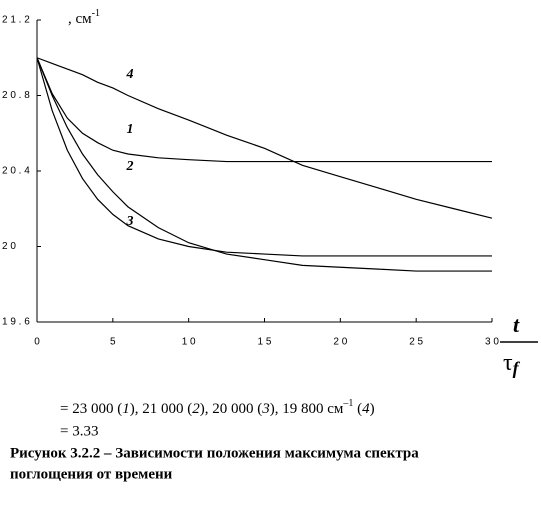  Describe the element at coordinates (231, 409) in the screenshot. I see `caption-part: ), 20 000 (` at that location.